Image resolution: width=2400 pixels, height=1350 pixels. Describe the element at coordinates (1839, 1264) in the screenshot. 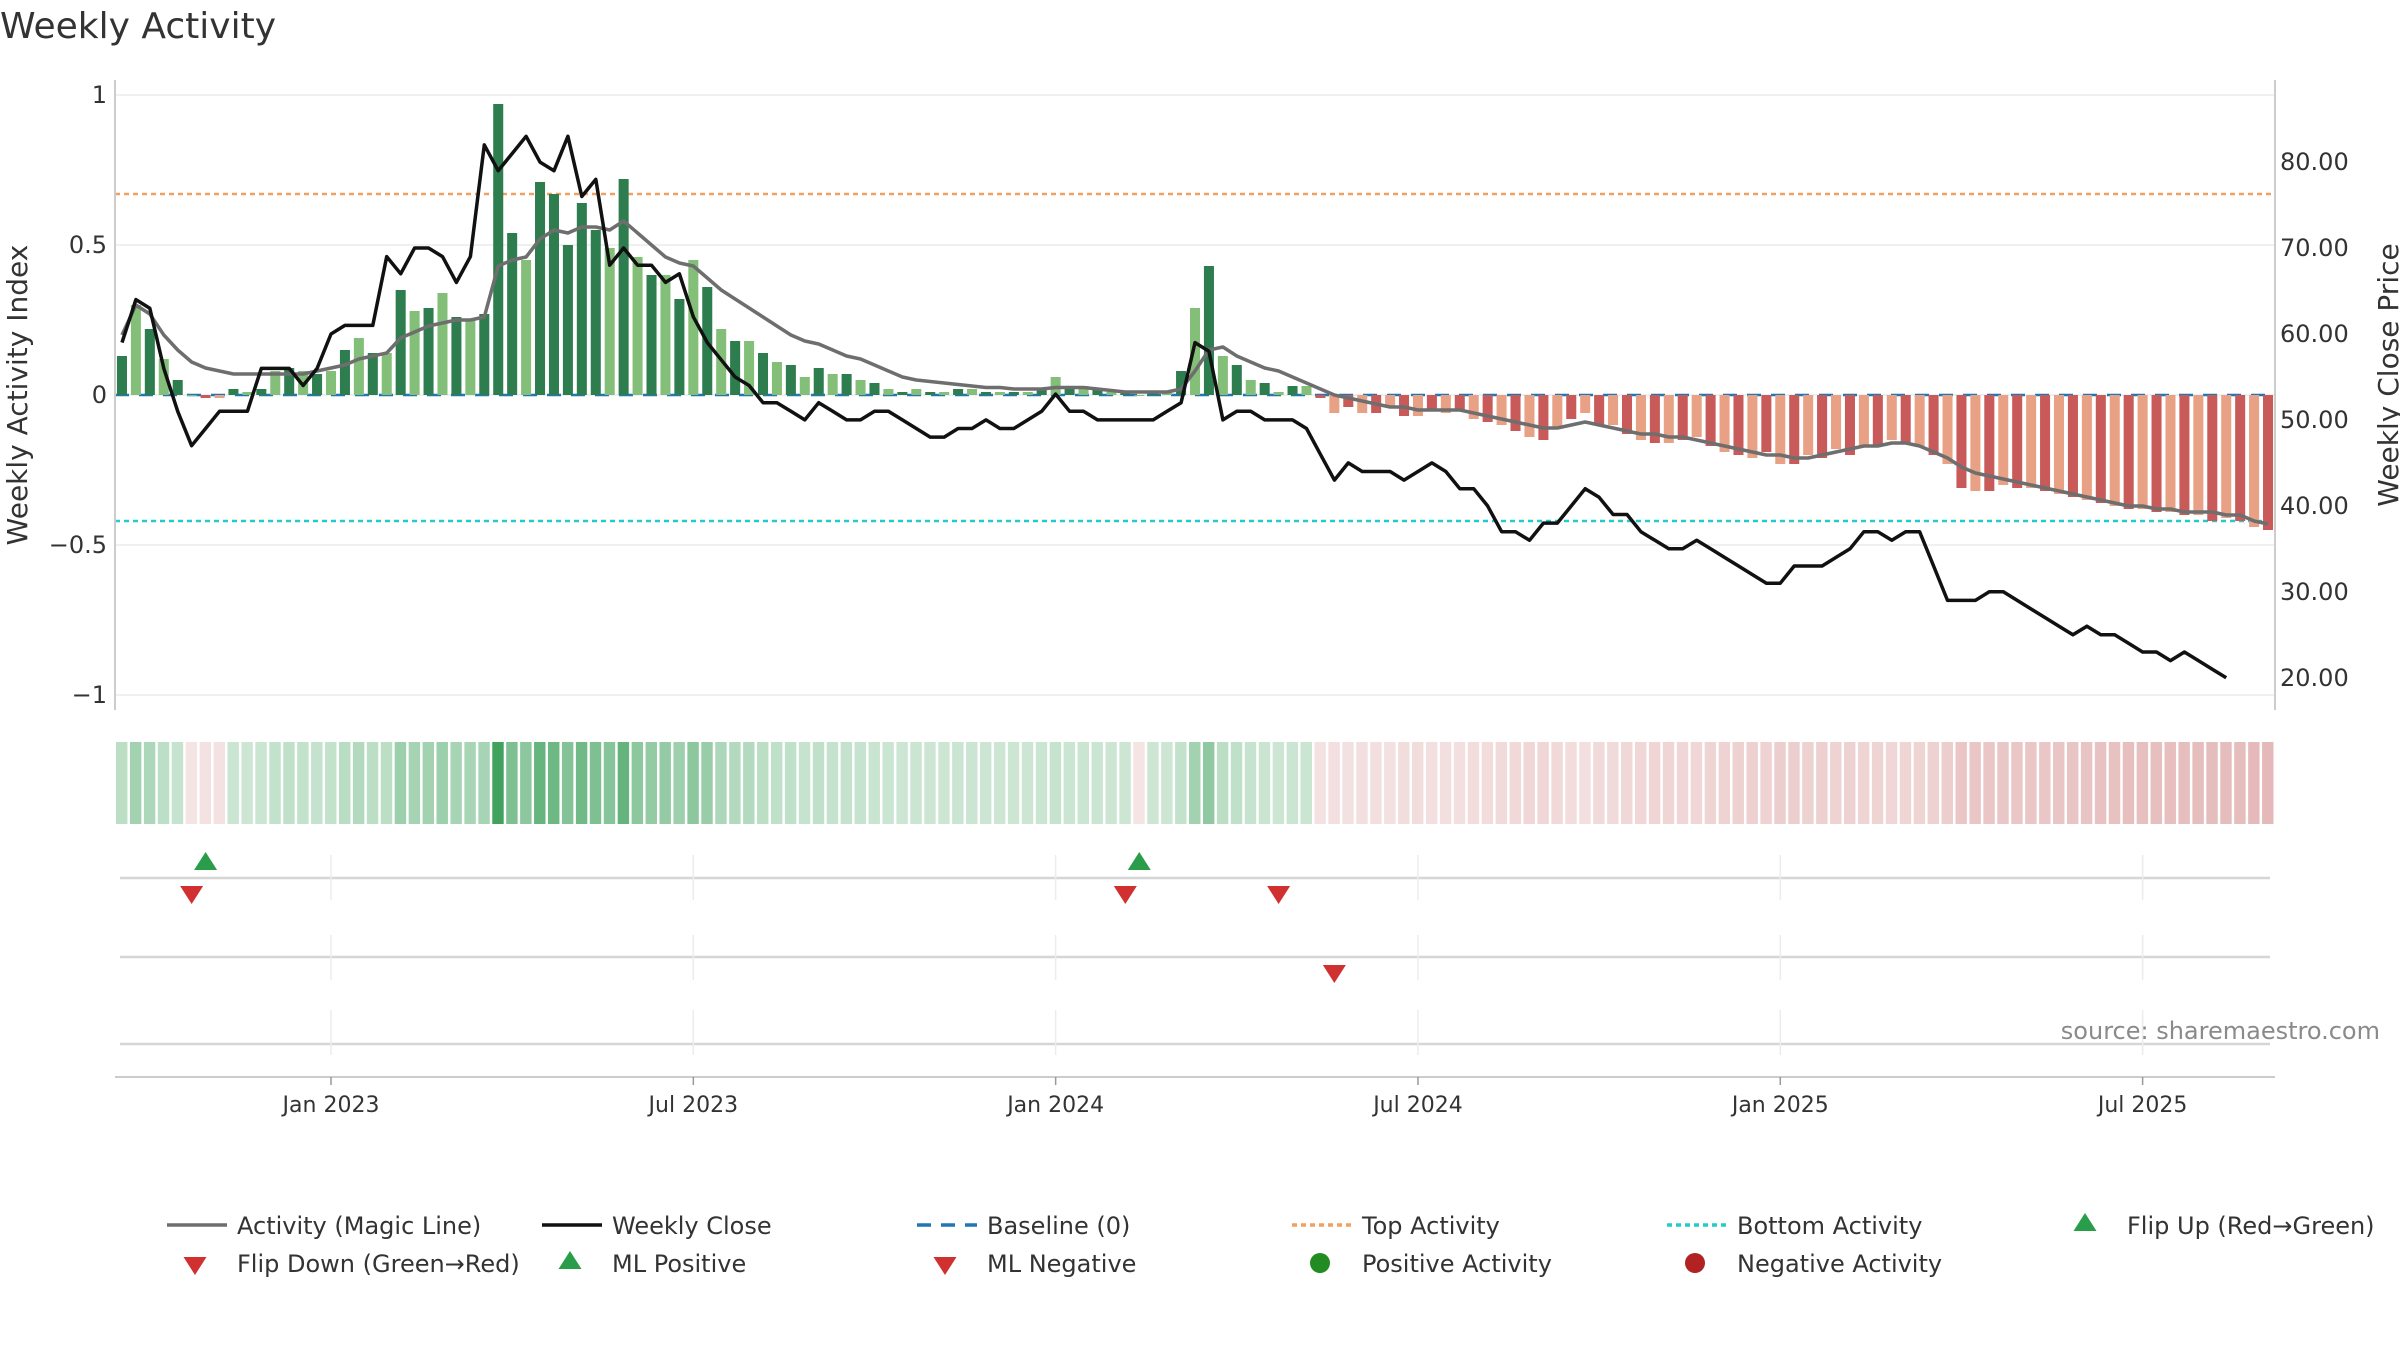

I see `legend-label: Negative Activity` at that location.